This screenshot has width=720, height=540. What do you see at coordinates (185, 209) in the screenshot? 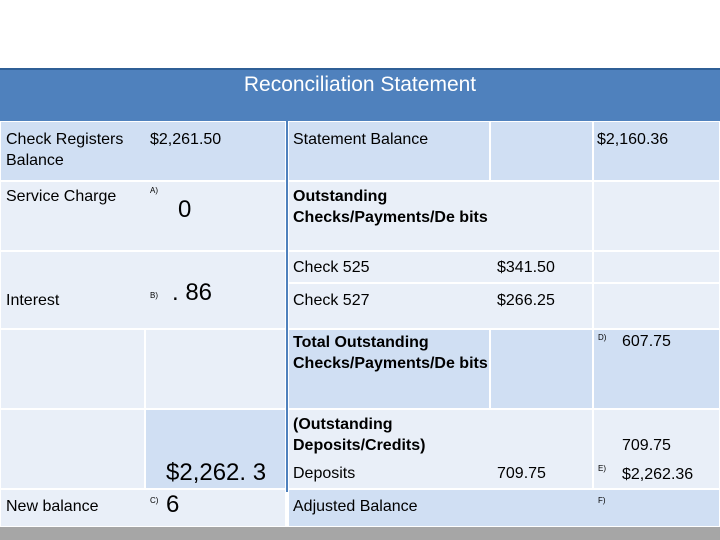
I see `service-charge-value: 0` at bounding box center [185, 209].